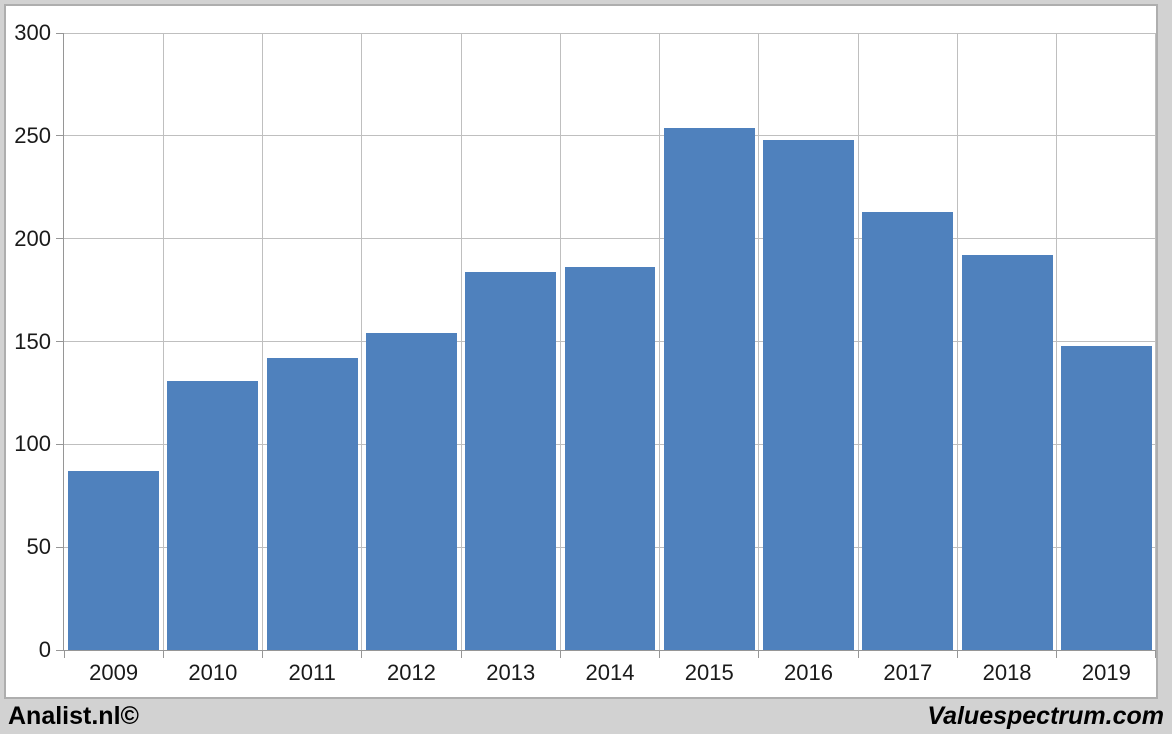 The width and height of the screenshot is (1172, 734). I want to click on bar-2009, so click(114, 560).